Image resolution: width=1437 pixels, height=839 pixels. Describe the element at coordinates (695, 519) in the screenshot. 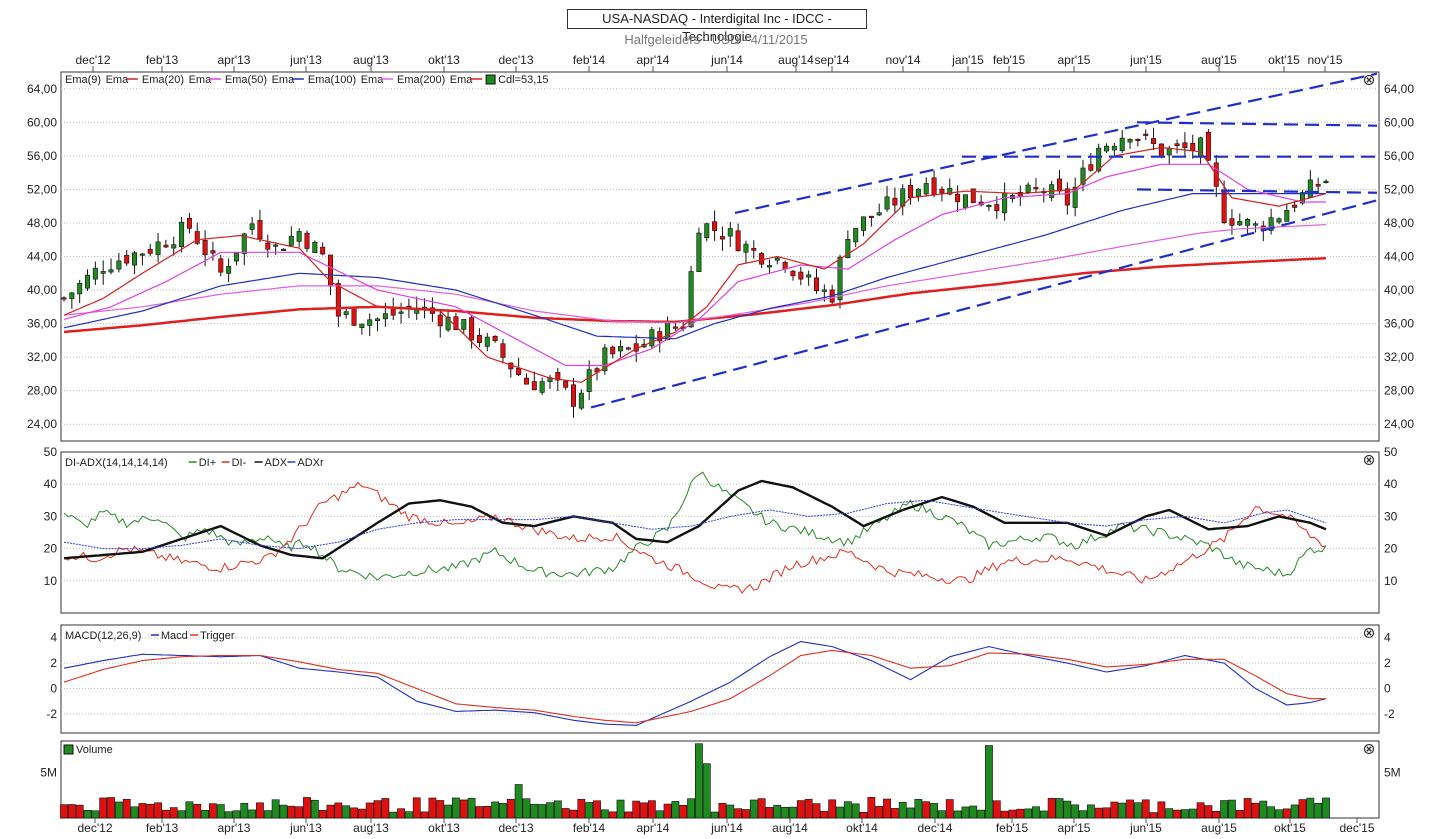

I see `adx-series-adx` at that location.